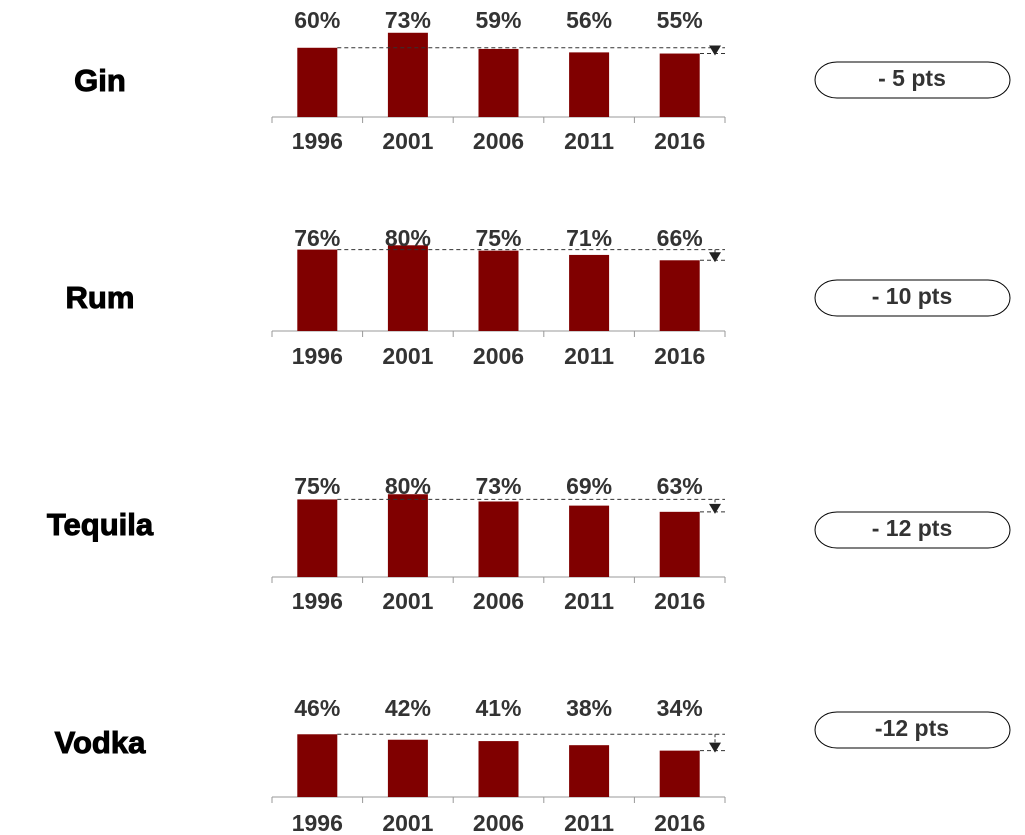  What do you see at coordinates (408, 708) in the screenshot?
I see `value-label: 42%` at bounding box center [408, 708].